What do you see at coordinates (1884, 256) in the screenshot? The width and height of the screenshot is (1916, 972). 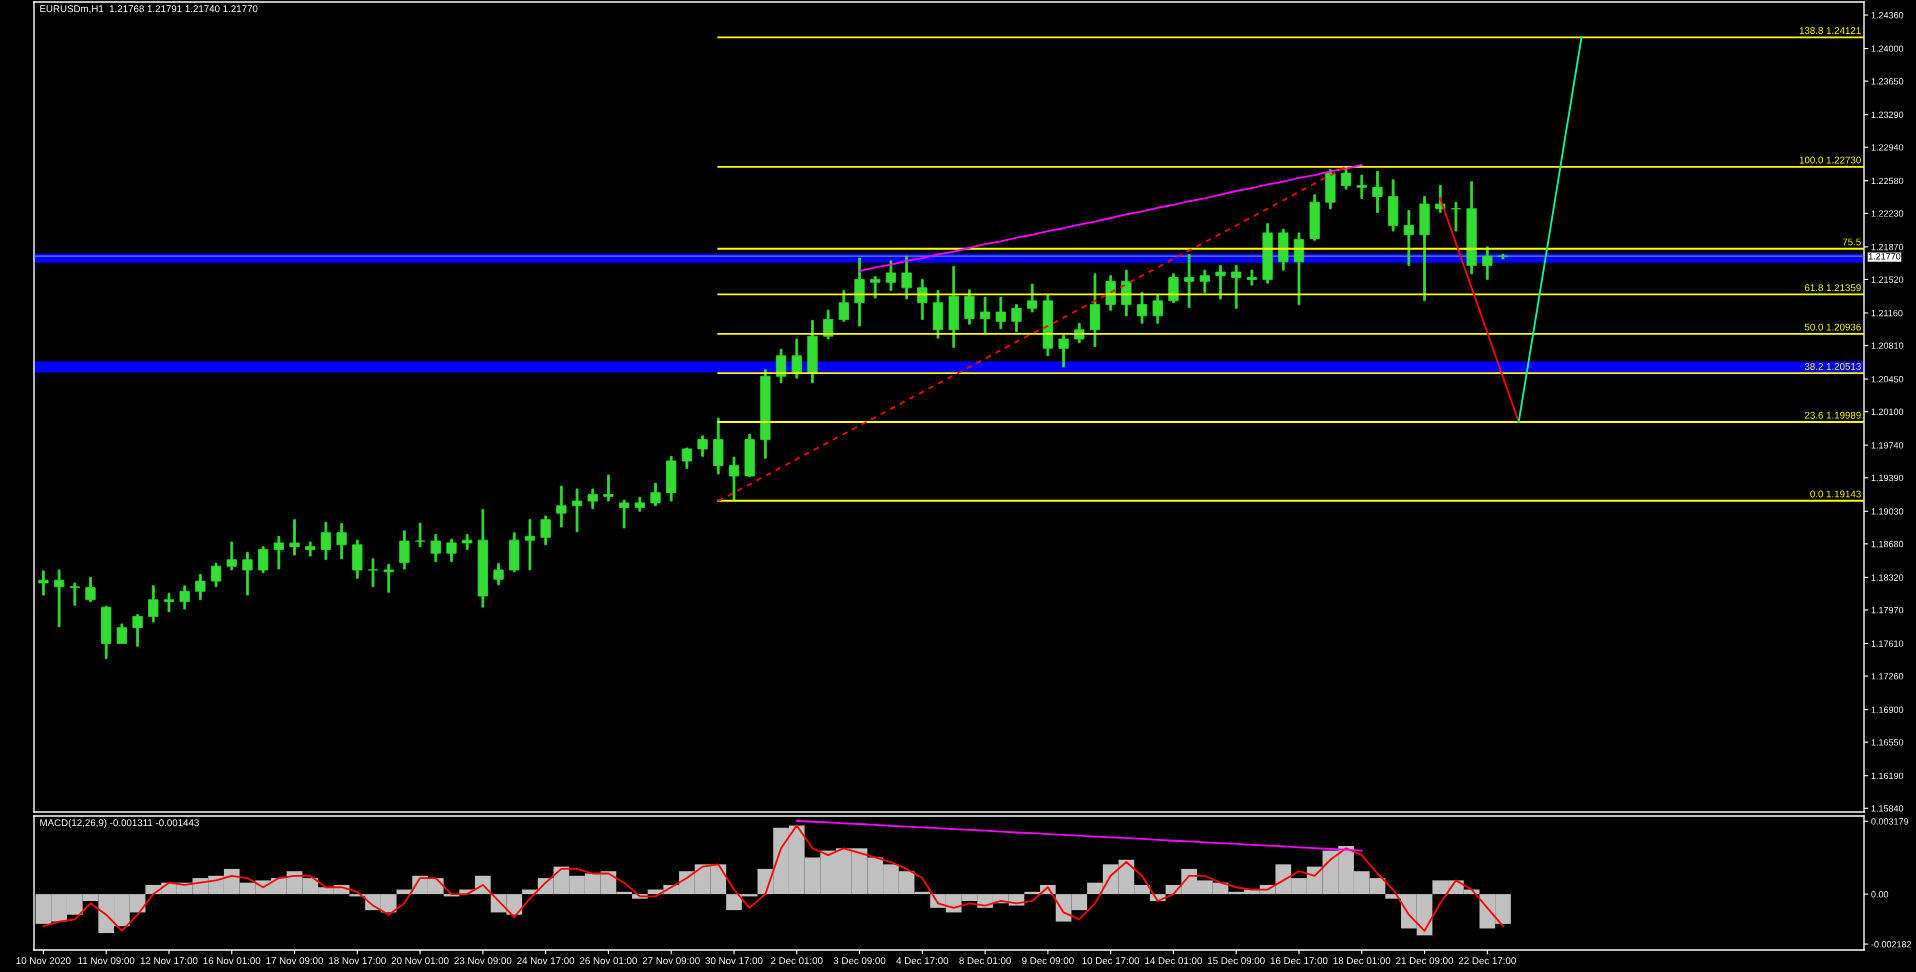 I see `ref-line-label: 1.21770` at bounding box center [1884, 256].